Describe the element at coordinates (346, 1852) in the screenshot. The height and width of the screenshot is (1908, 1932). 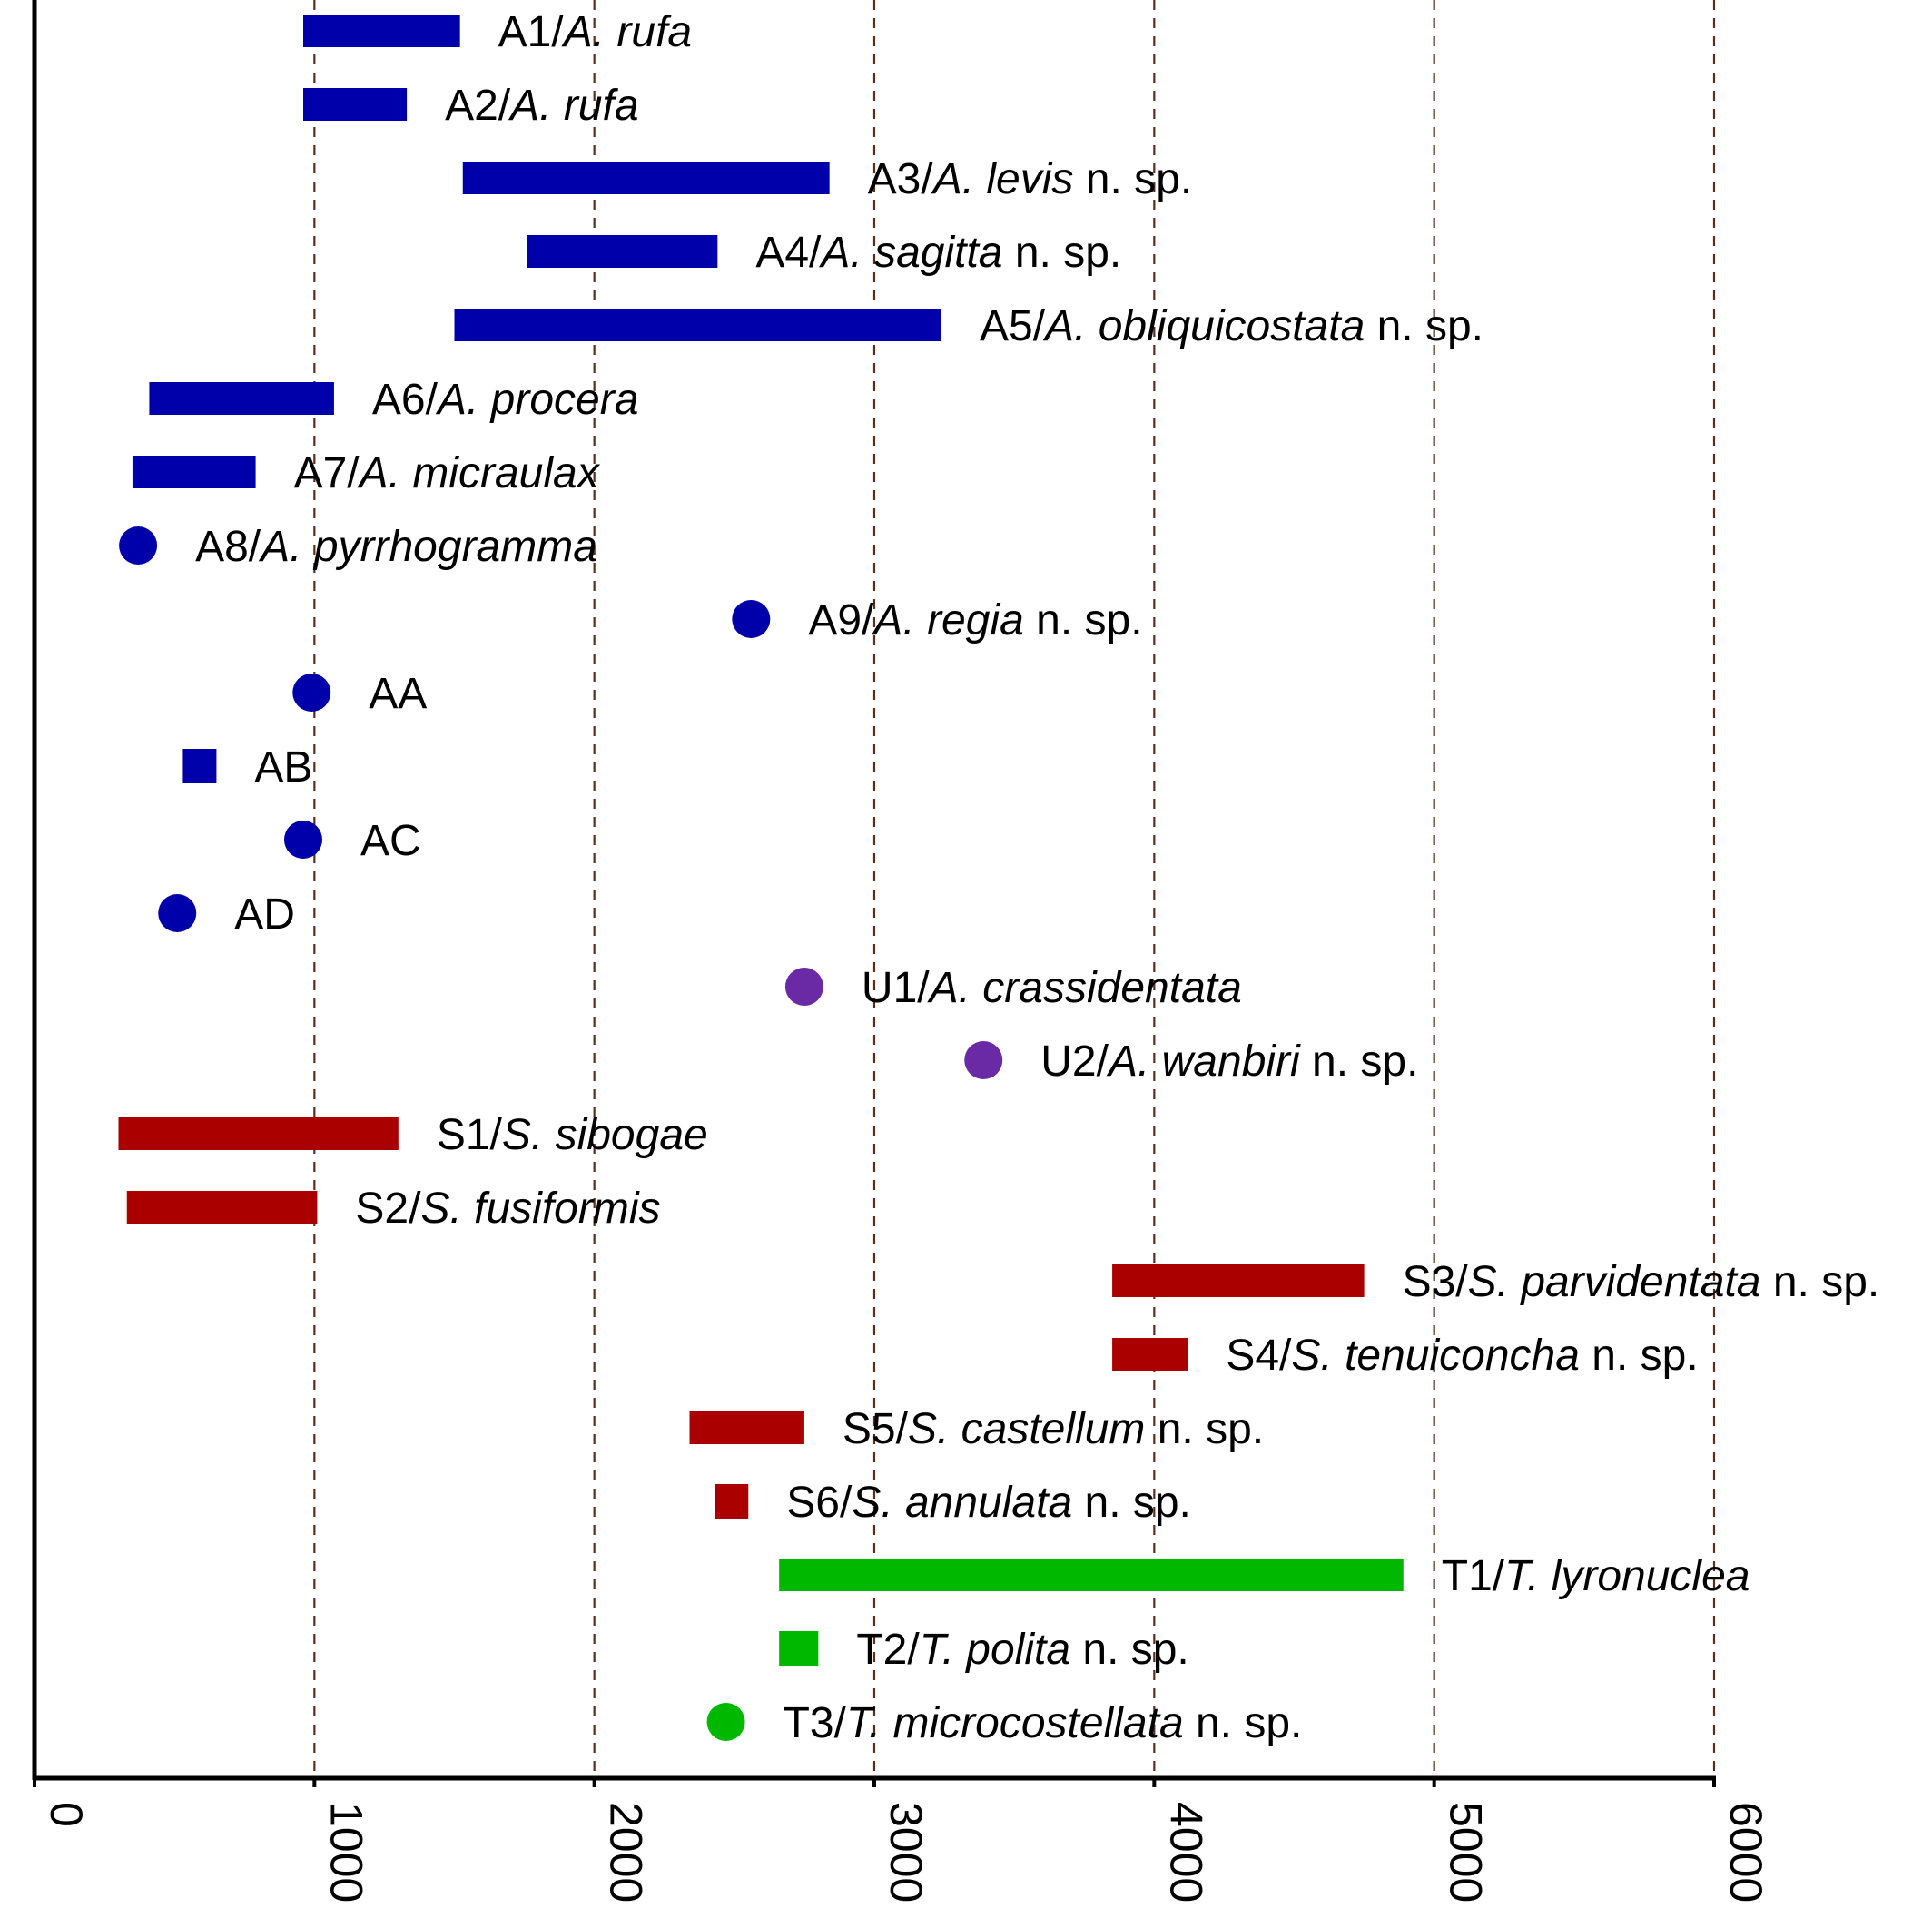
I see `x-tick-label-1000: 1000` at that location.